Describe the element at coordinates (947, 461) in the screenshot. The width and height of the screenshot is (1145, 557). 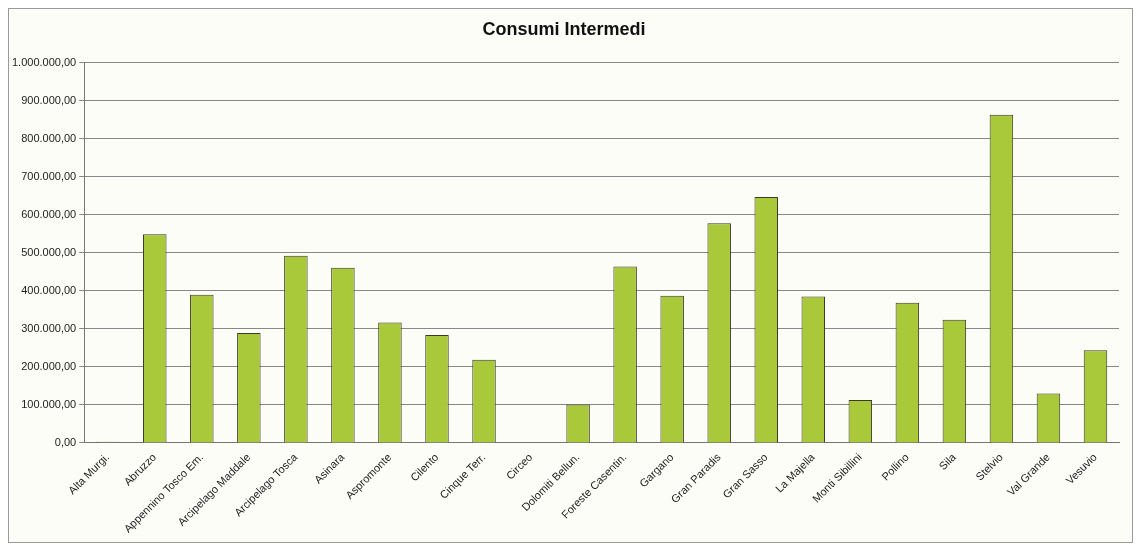
I see `x-tick-label: Sila` at that location.